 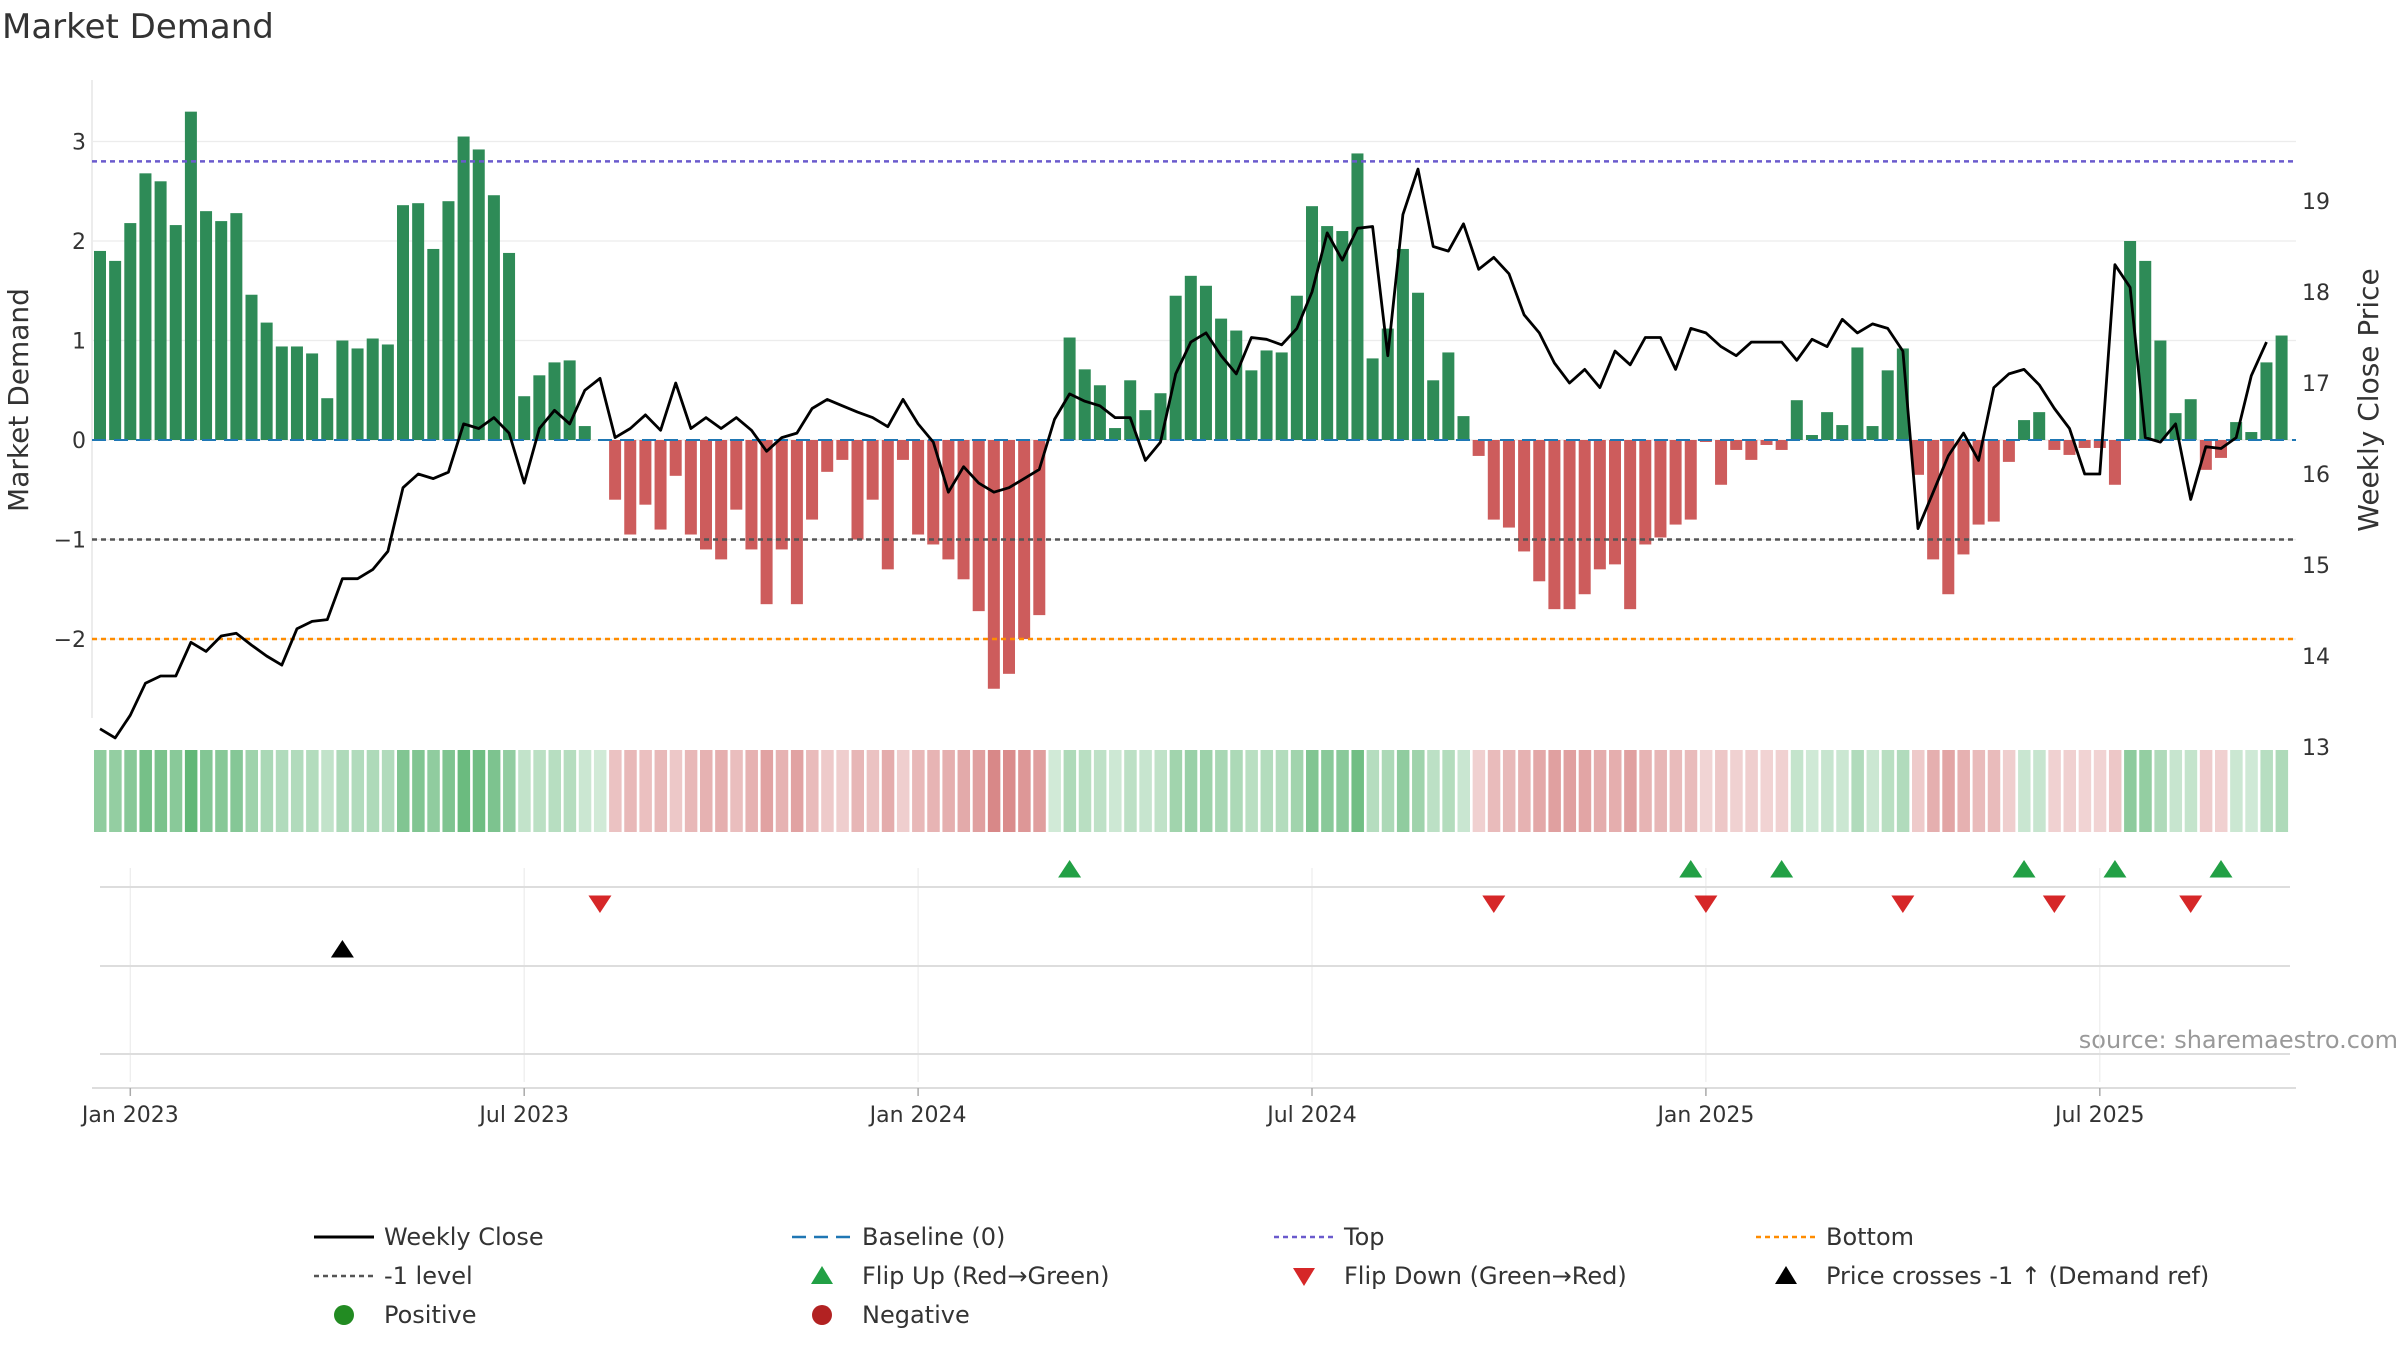 I want to click on y2-tick-label: 19, so click(x=2316, y=202).